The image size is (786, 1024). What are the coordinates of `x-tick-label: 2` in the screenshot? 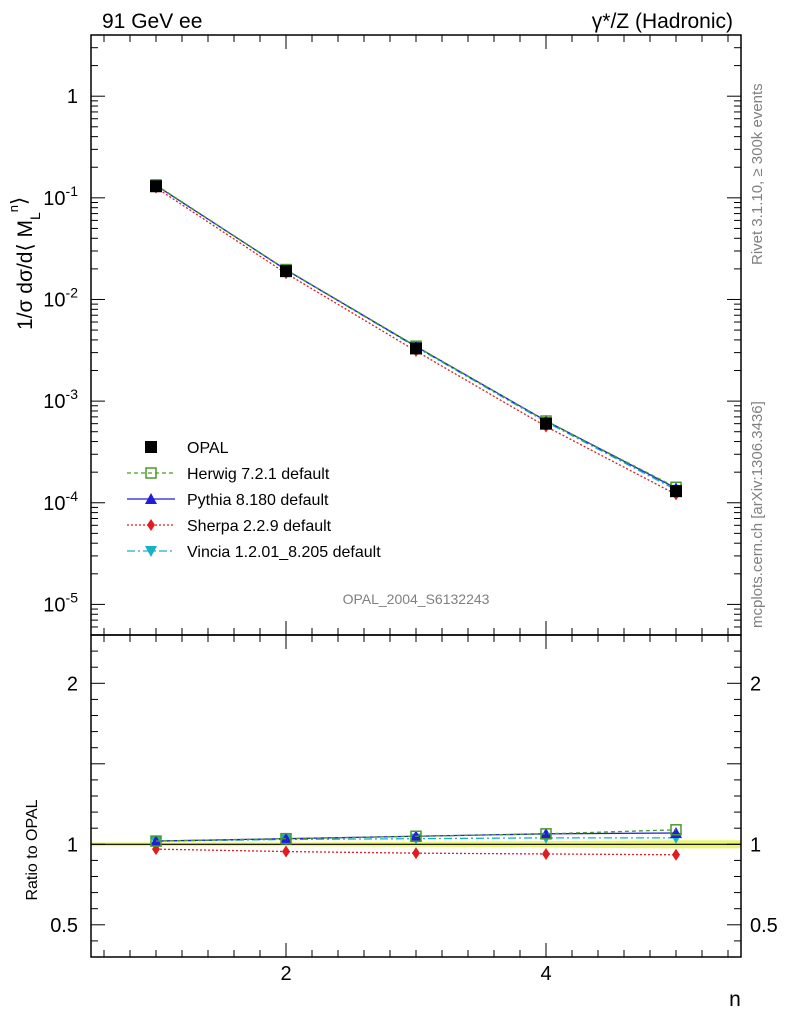 It's located at (285, 974).